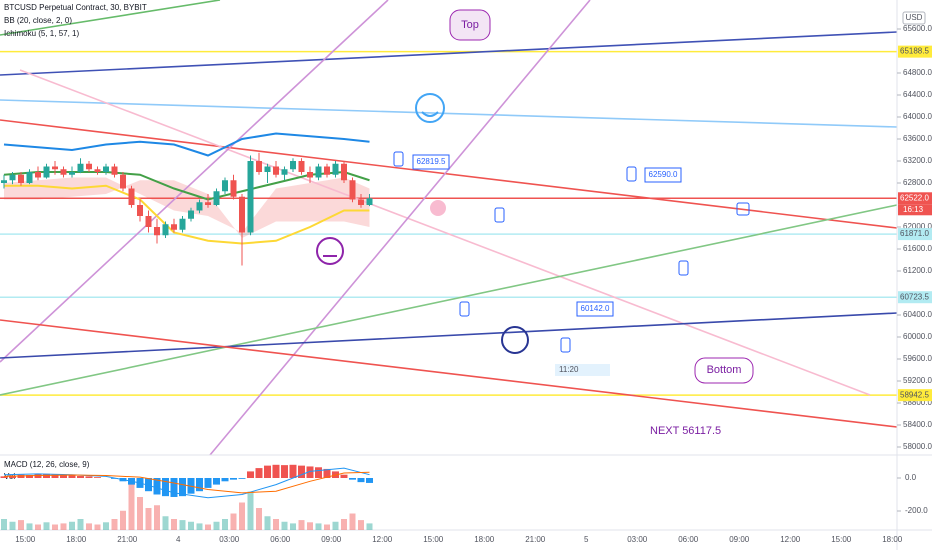  I want to click on price-tick-label: 64800.0, so click(917, 72).